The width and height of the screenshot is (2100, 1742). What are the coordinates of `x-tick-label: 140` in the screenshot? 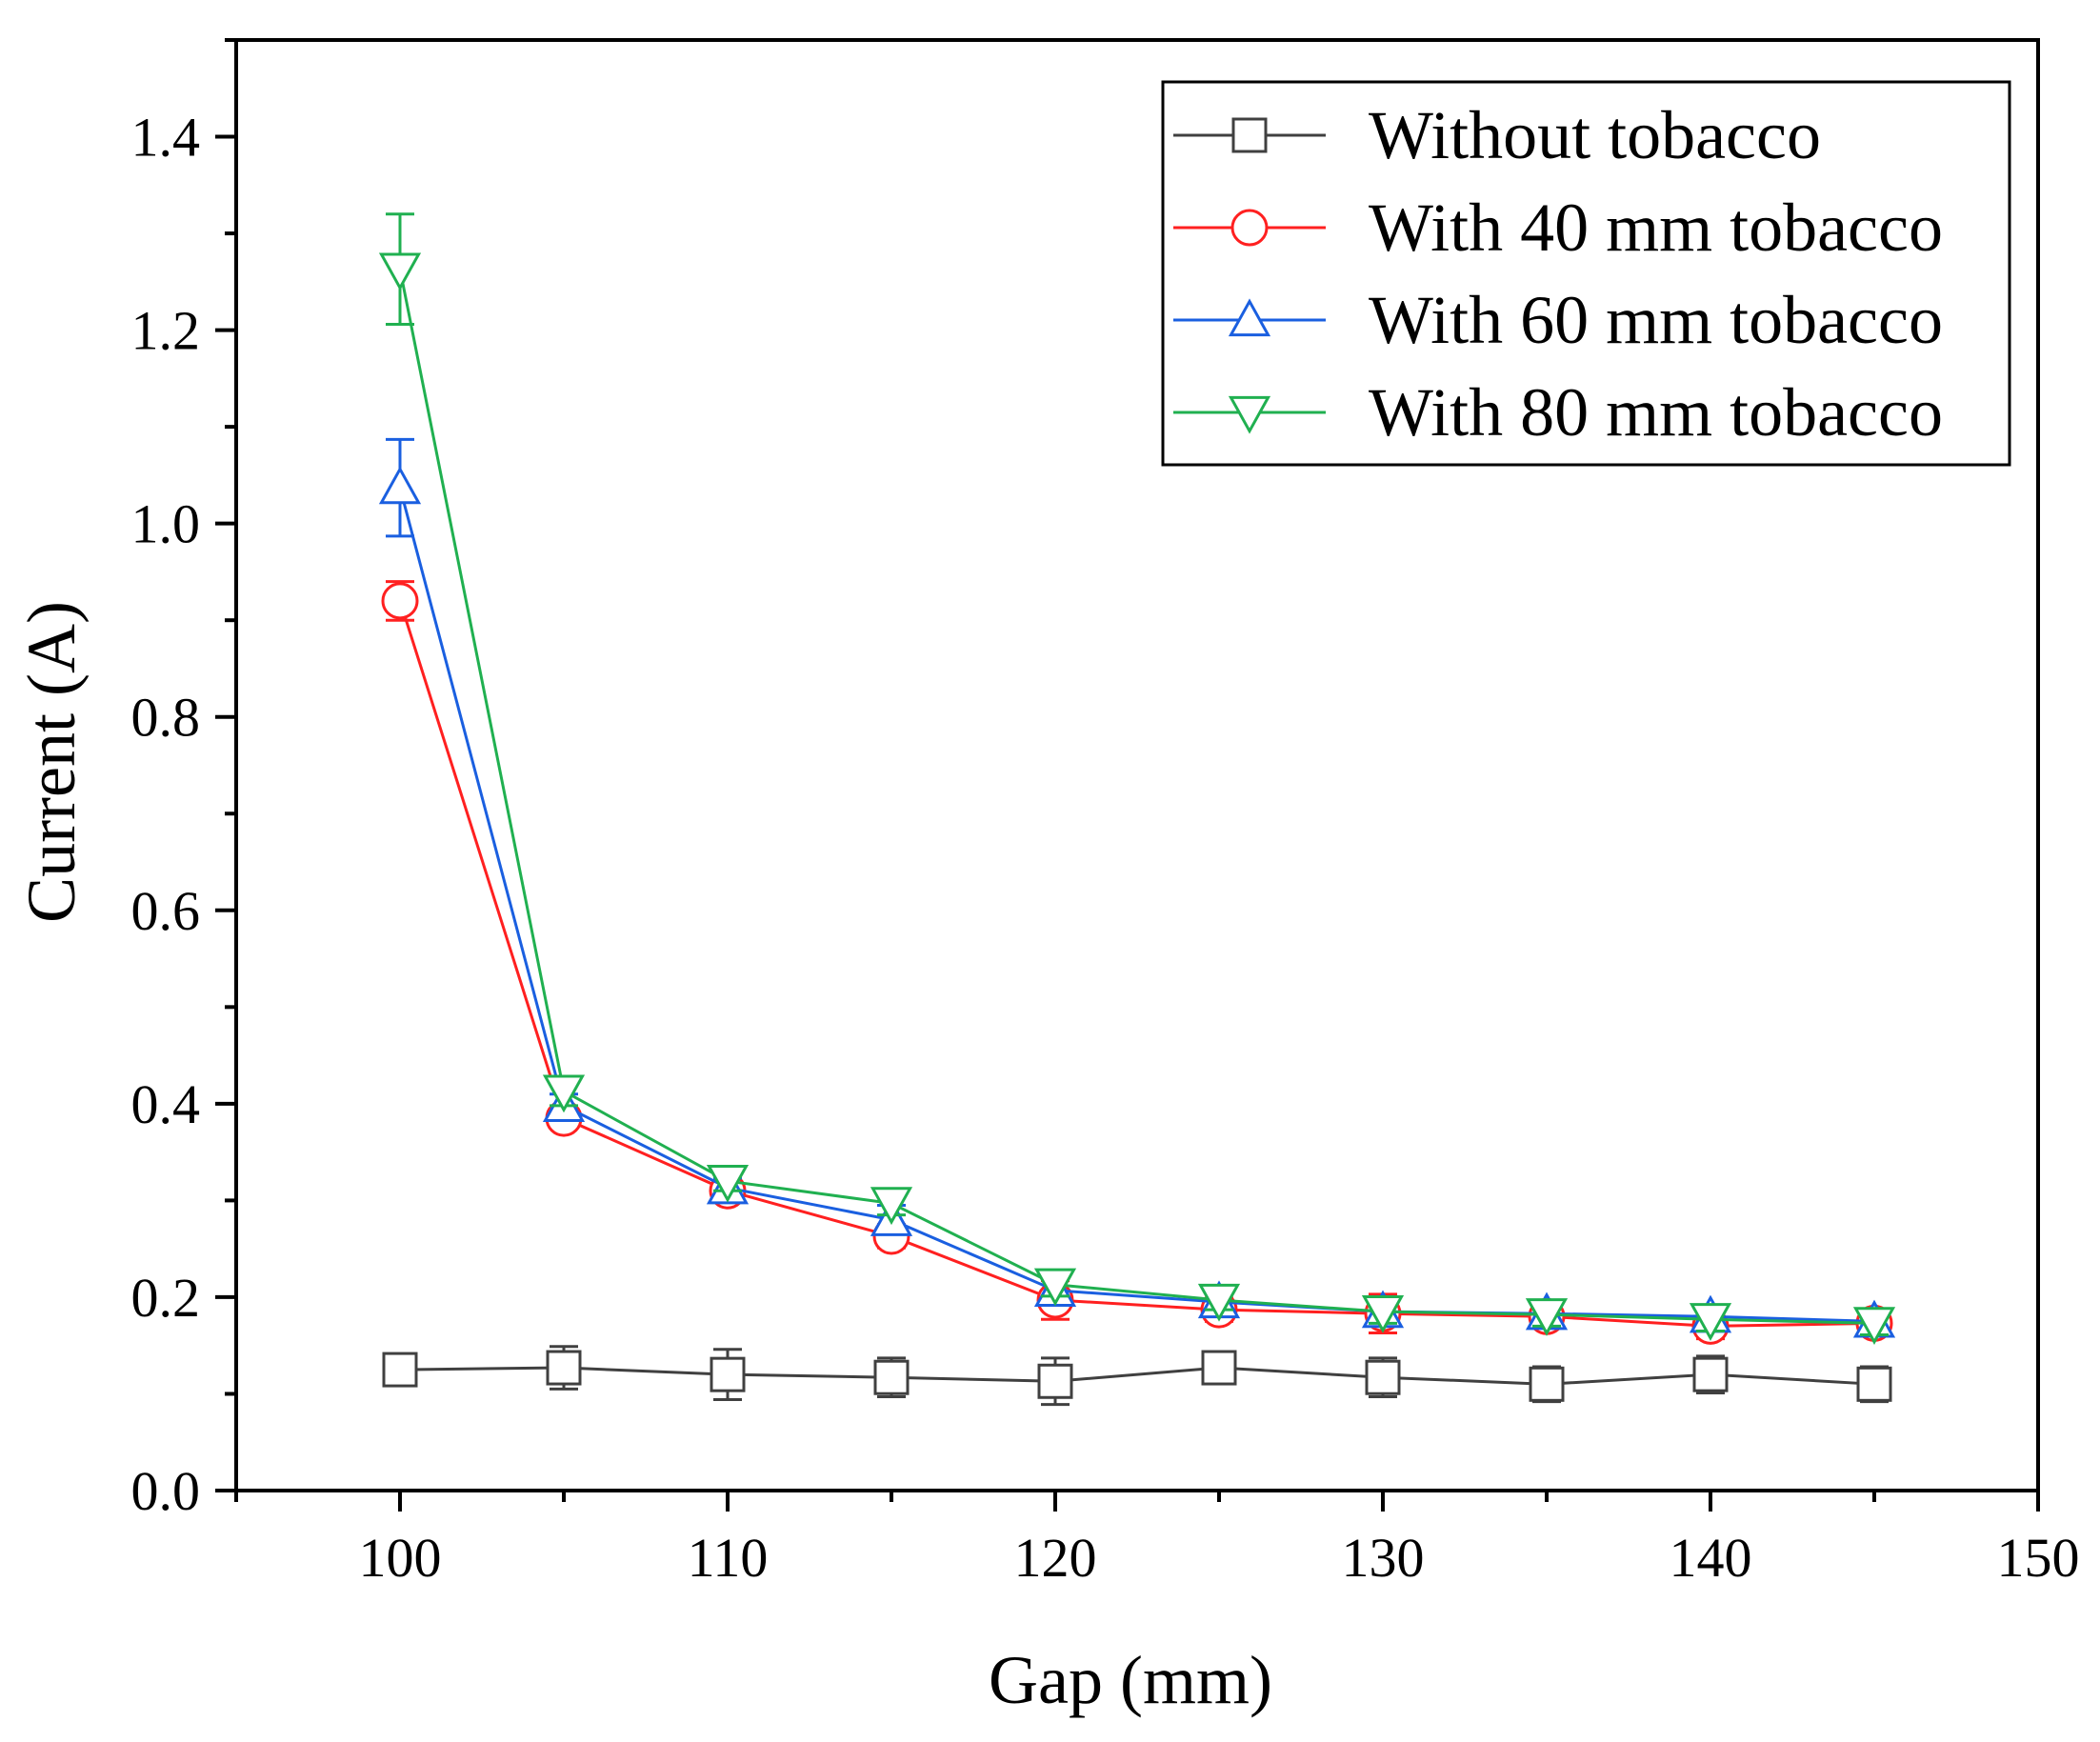 It's located at (1711, 1558).